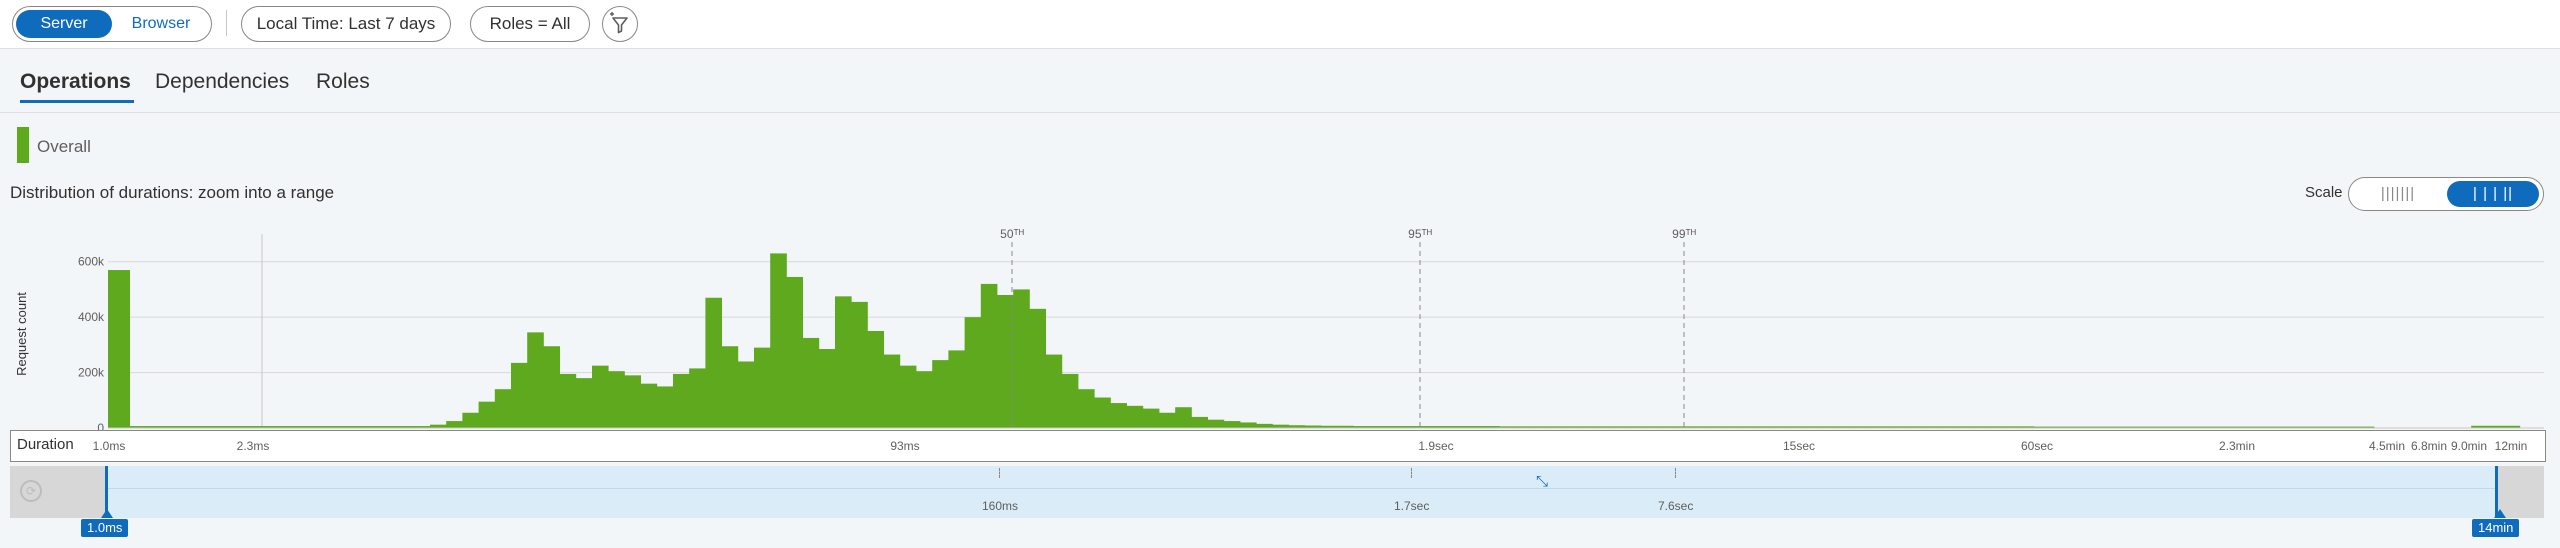 Image resolution: width=2560 pixels, height=548 pixels. I want to click on range-track, so click(1301, 488).